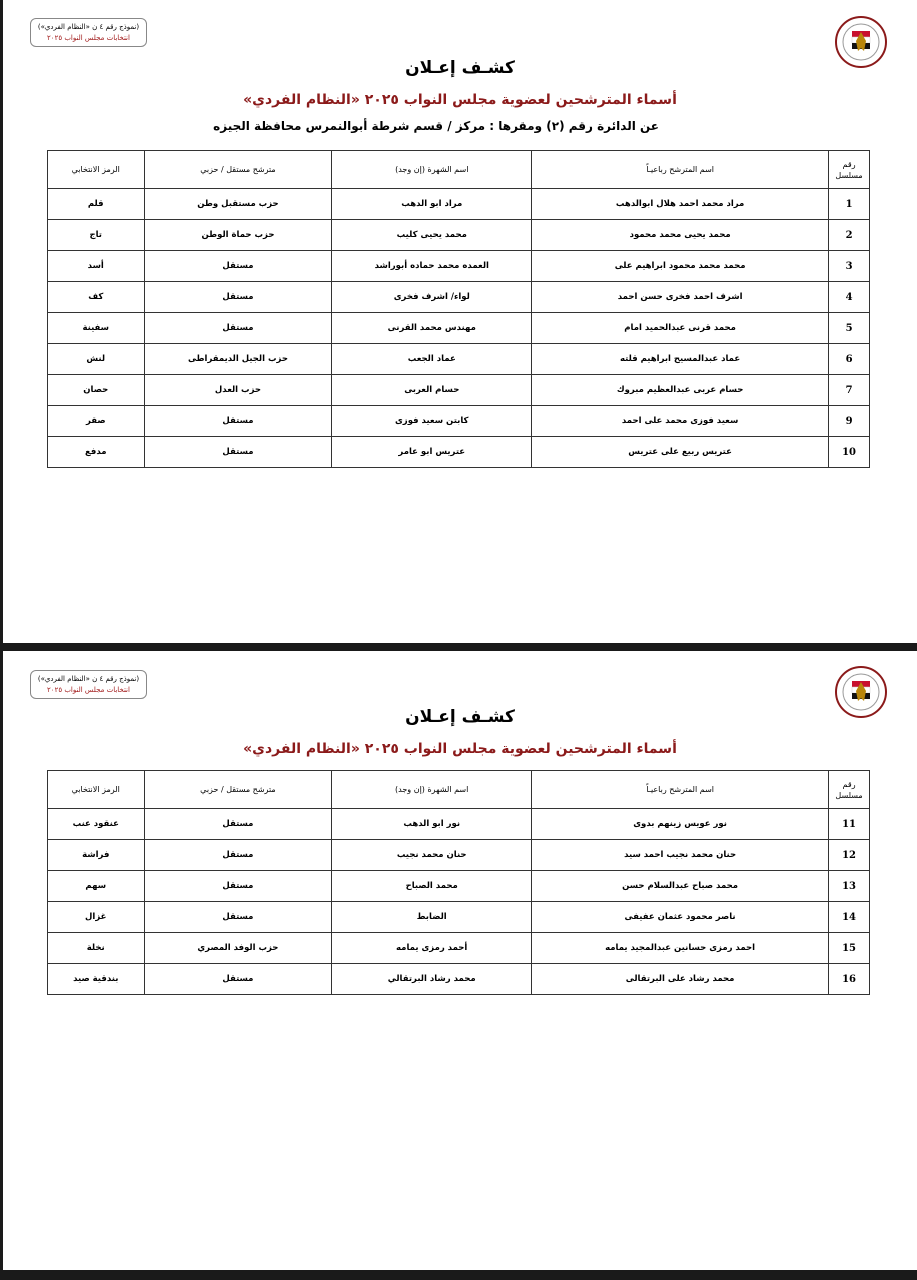  Describe the element at coordinates (680, 390) in the screenshot. I see `cell-name: حسام عربى عبدالعظيم مبروك` at that location.